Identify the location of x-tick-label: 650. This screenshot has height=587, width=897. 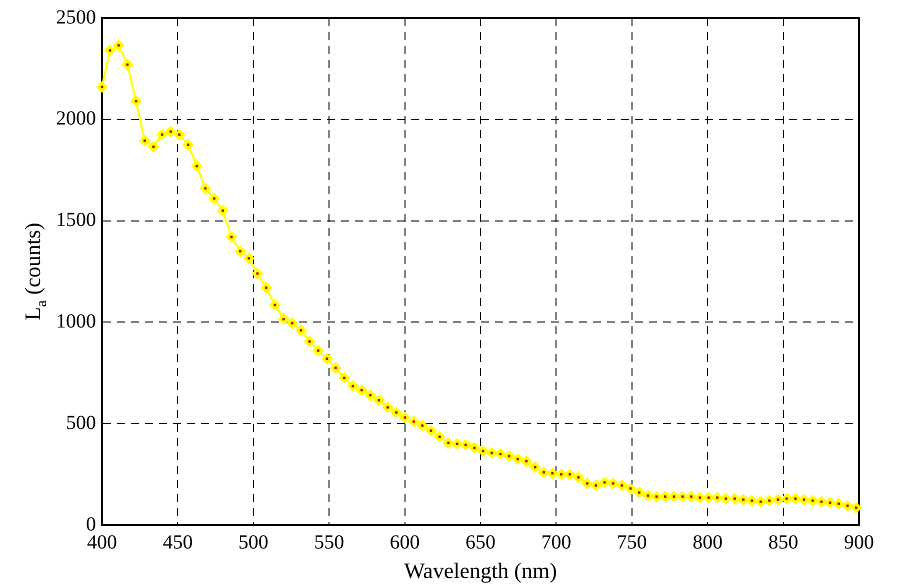
(481, 542).